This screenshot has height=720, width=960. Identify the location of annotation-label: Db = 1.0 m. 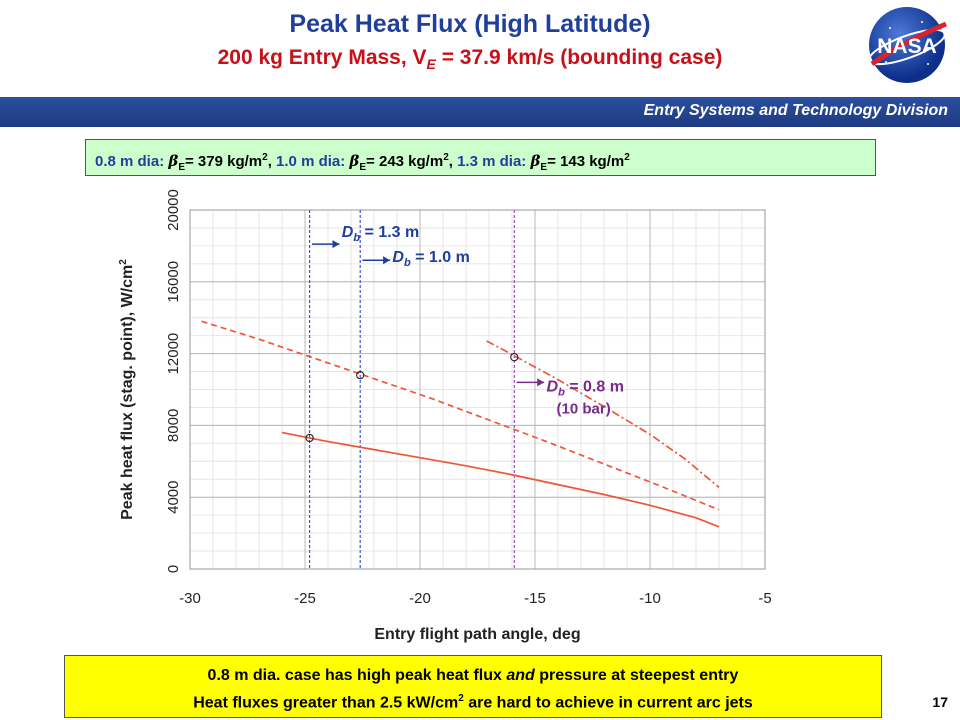
(430, 259).